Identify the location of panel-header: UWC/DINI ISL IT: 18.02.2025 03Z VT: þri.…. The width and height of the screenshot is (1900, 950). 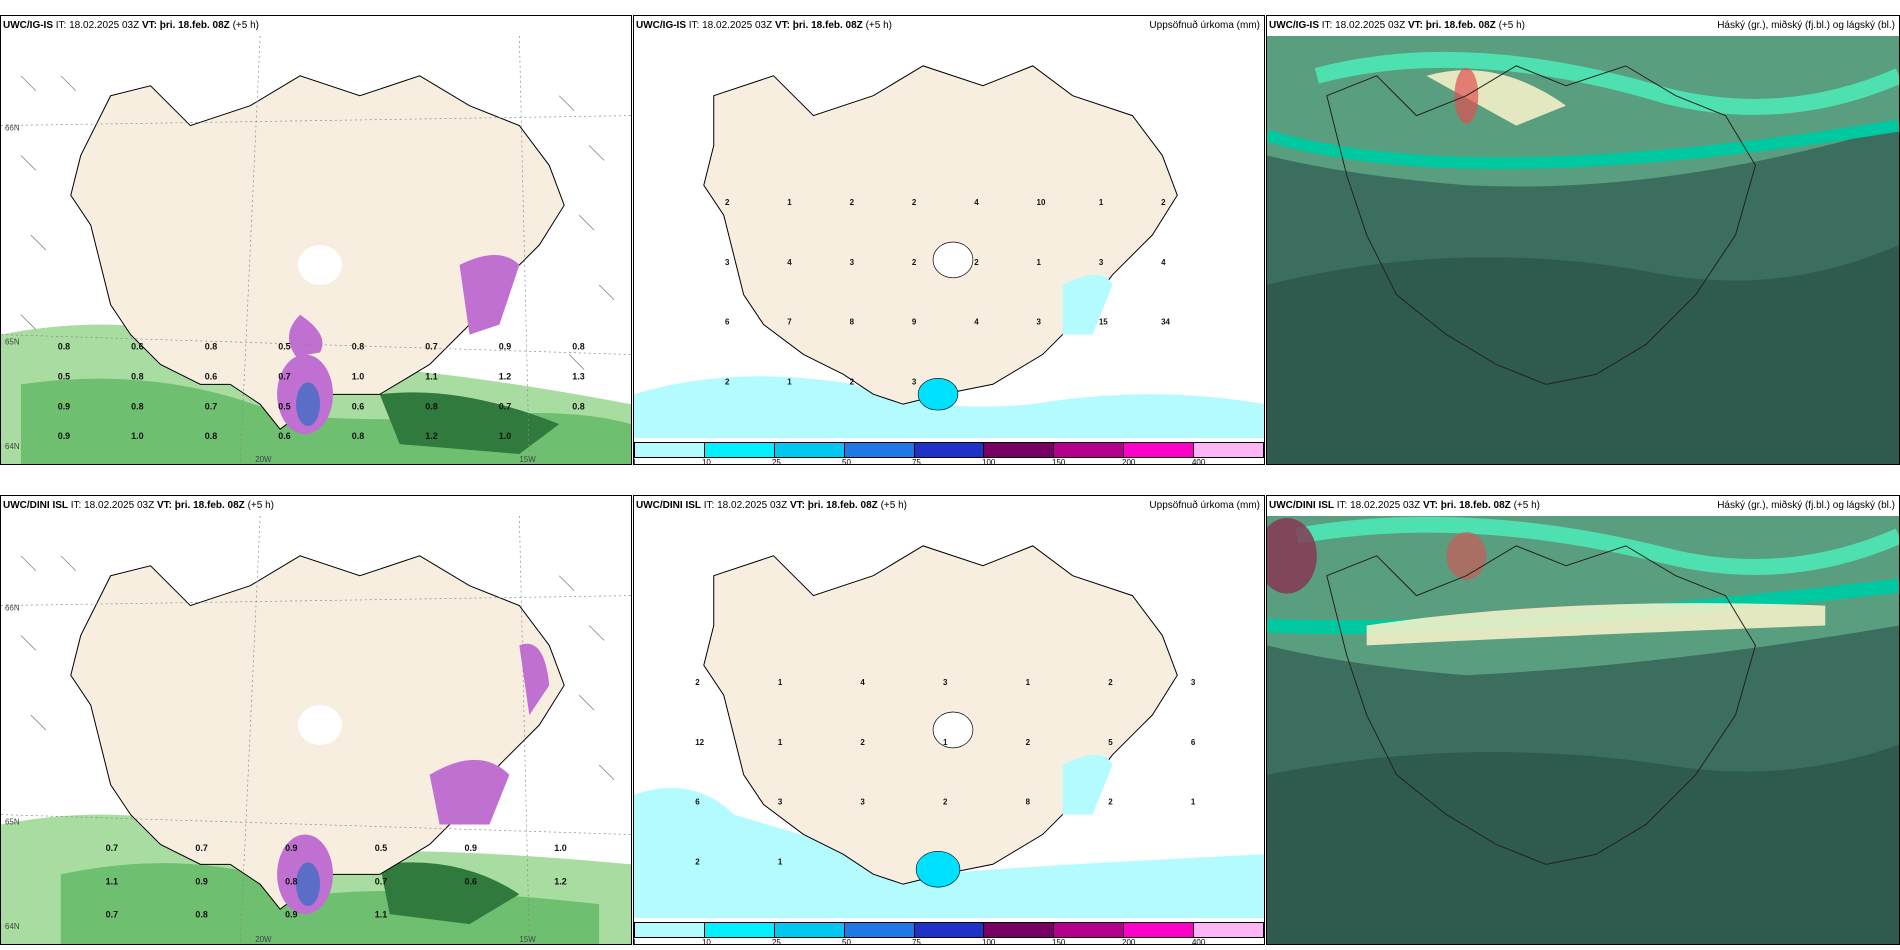
(1583, 506).